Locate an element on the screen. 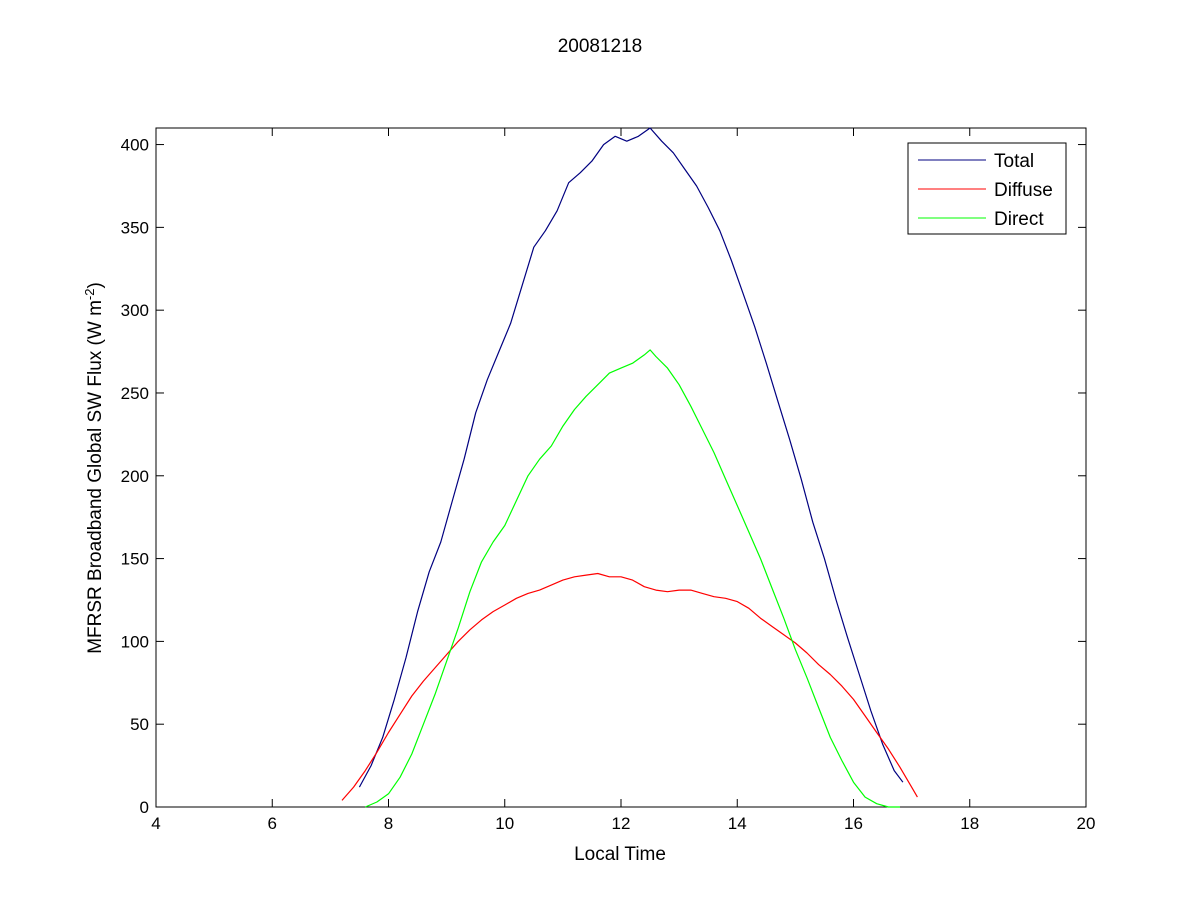 The width and height of the screenshot is (1200, 900). y-tick-label: 350 is located at coordinates (135, 227).